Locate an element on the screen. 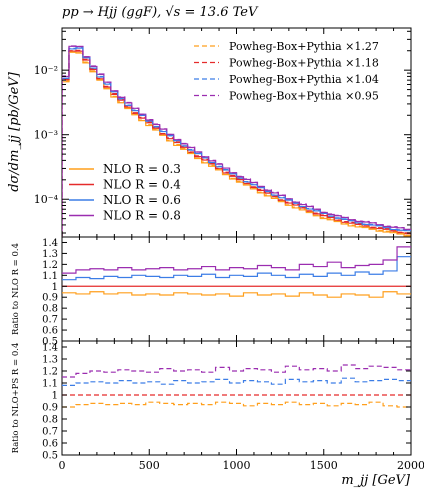 Image resolution: width=424 pixels, height=490 pixels. ratio-nlo-y-tick-label: 1.4 is located at coordinates (50, 243).